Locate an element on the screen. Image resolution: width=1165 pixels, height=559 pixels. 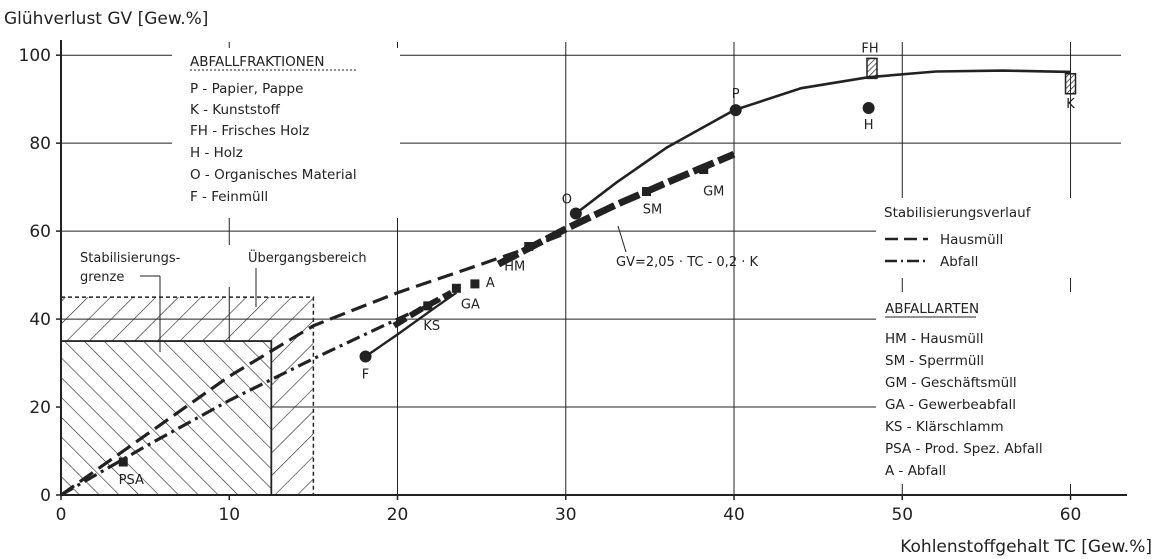
uebergang-label: Übergangsbereich is located at coordinates (307, 257).